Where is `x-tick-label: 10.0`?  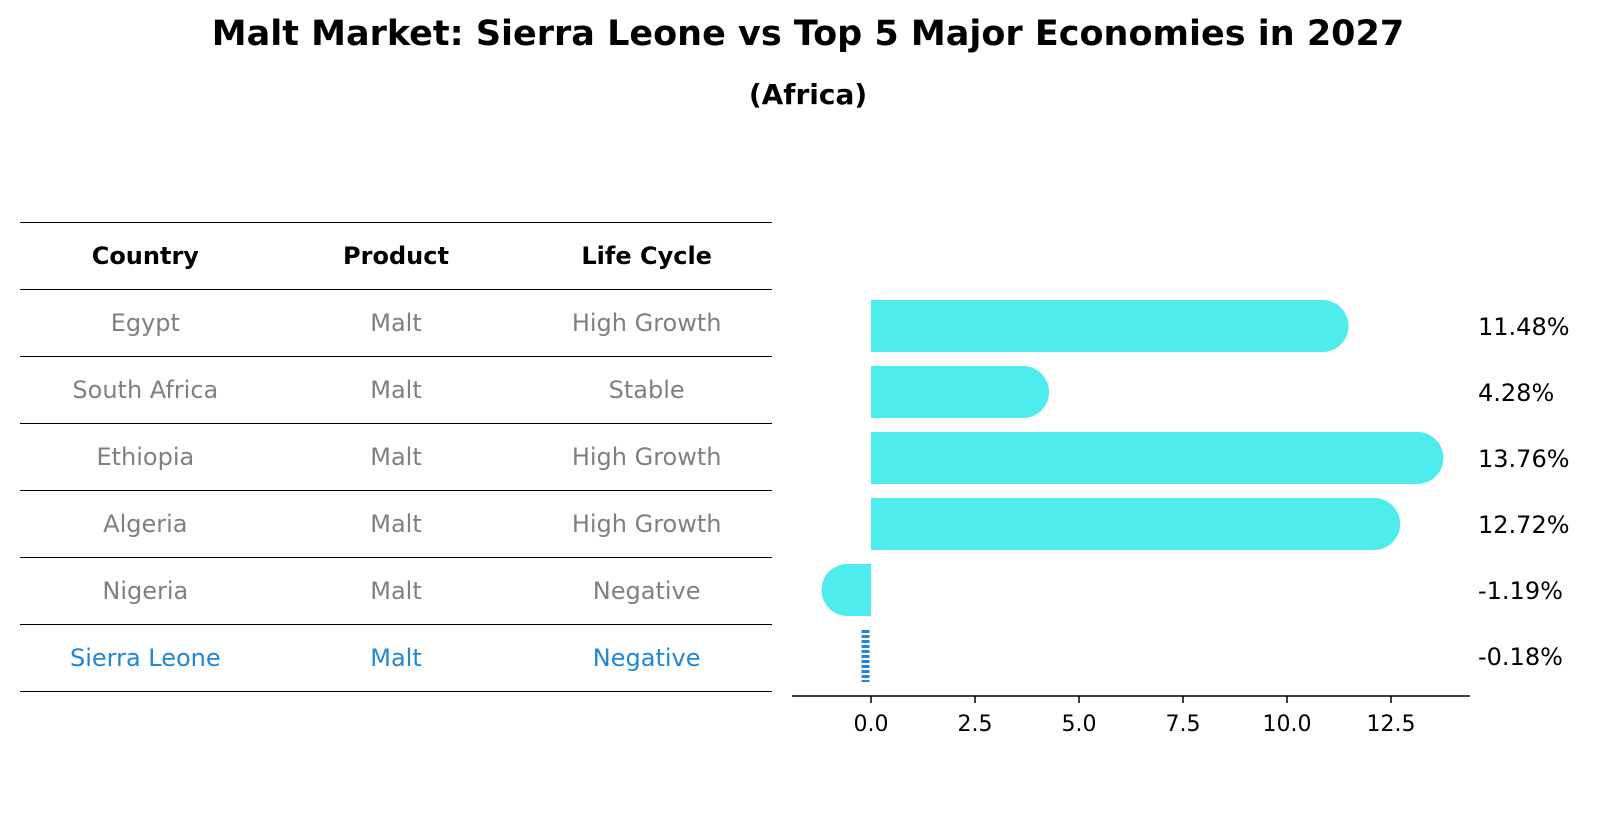
x-tick-label: 10.0 is located at coordinates (1286, 724).